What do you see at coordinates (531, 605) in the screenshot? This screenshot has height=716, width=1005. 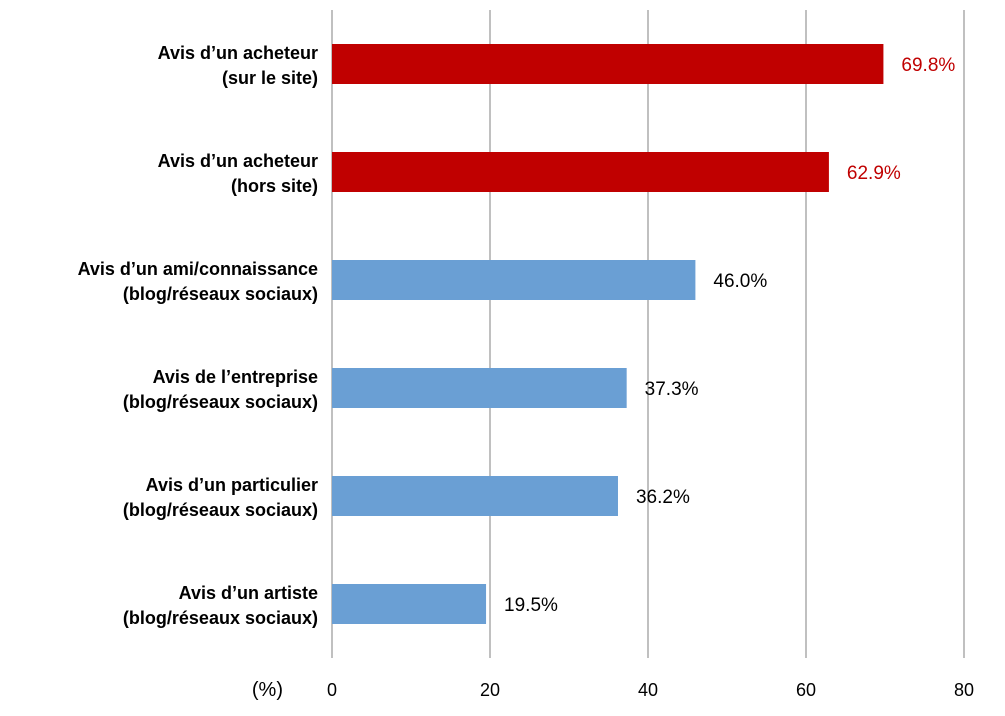 I see `value-label: 19.5%` at bounding box center [531, 605].